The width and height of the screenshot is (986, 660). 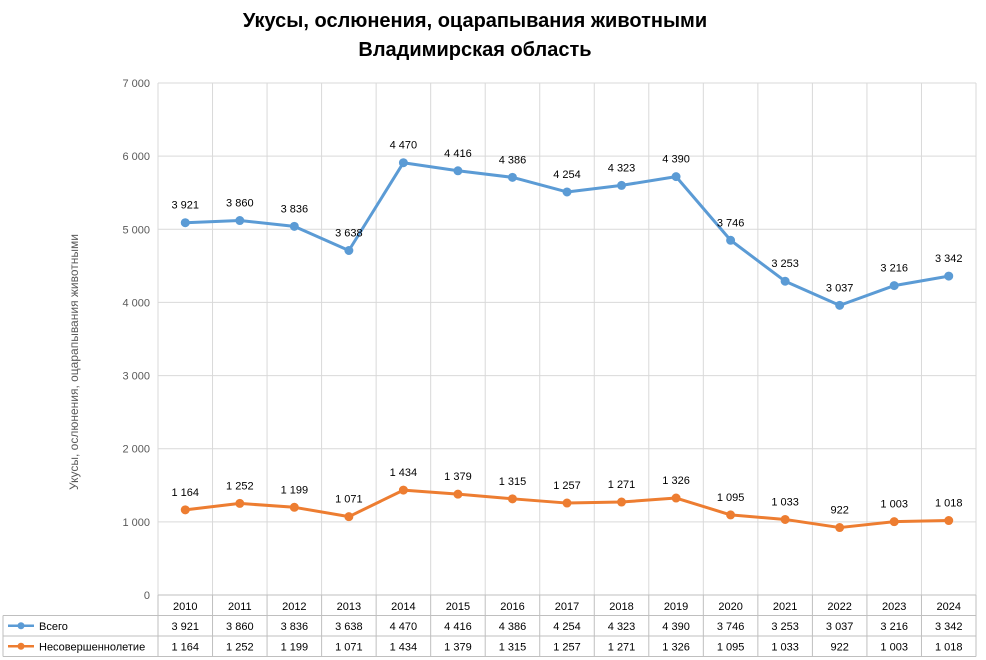 I want to click on data-label: 3 860, so click(x=240, y=204).